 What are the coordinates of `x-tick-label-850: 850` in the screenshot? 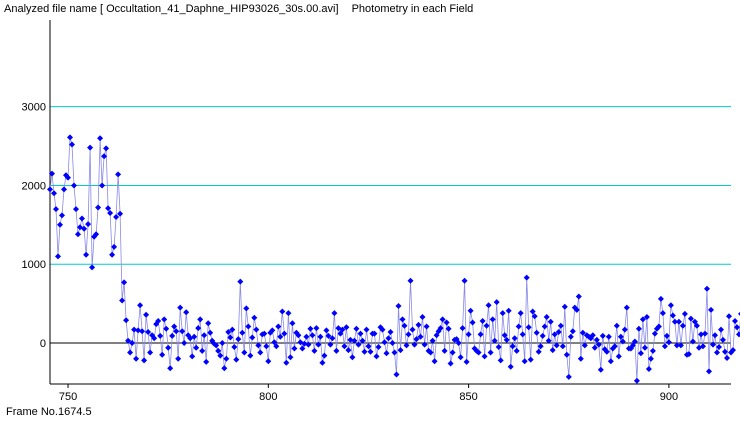 It's located at (468, 397).